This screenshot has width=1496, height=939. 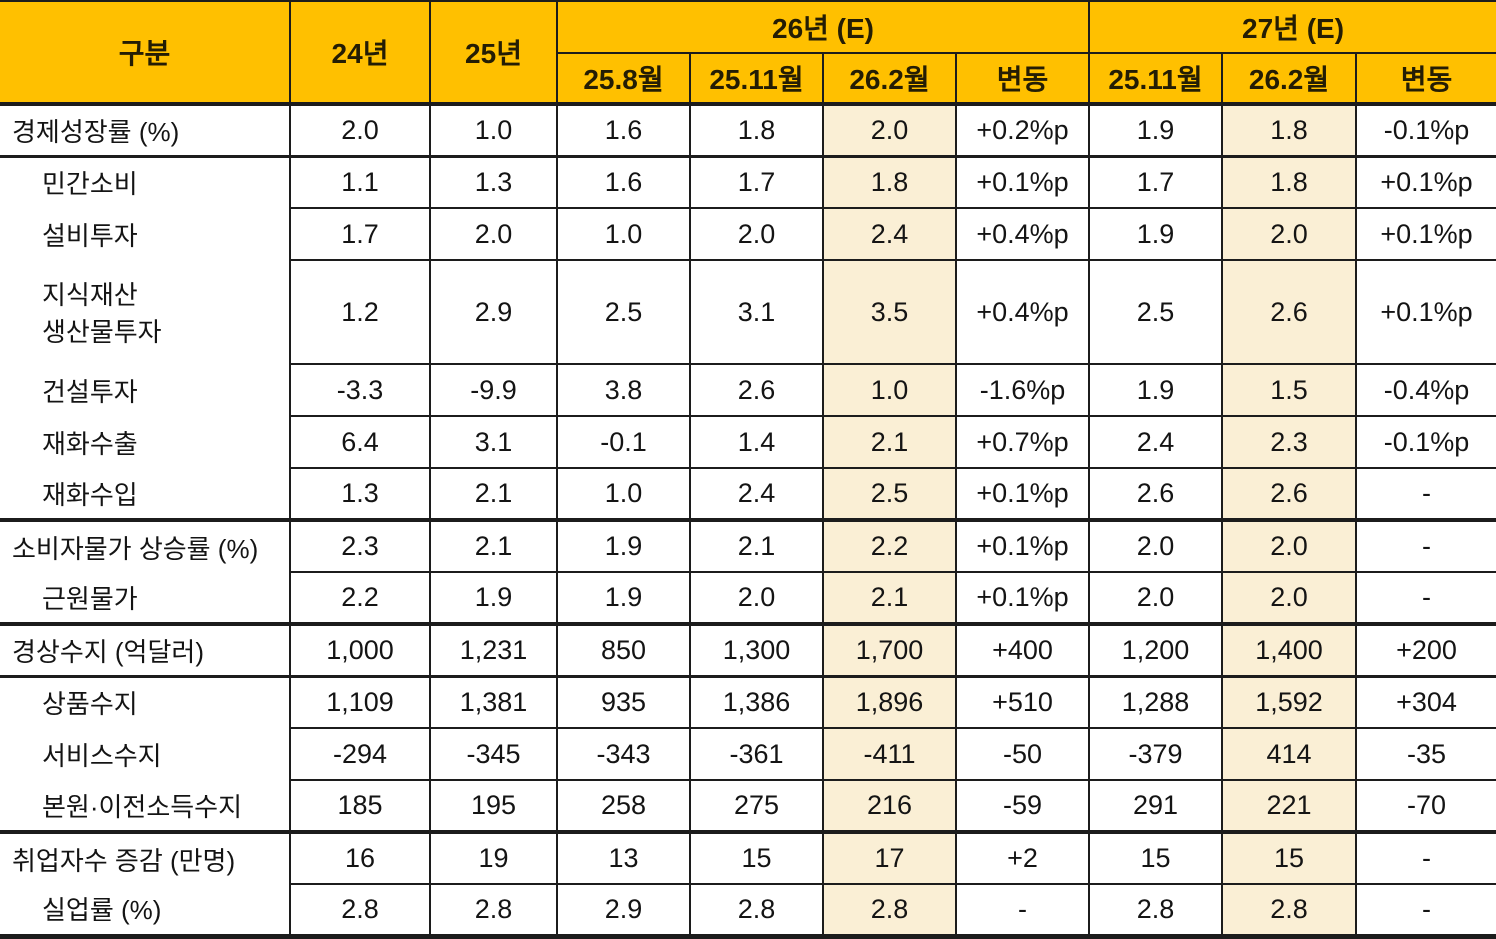 What do you see at coordinates (359, 389) in the screenshot?
I see `cell-y24: -3.3` at bounding box center [359, 389].